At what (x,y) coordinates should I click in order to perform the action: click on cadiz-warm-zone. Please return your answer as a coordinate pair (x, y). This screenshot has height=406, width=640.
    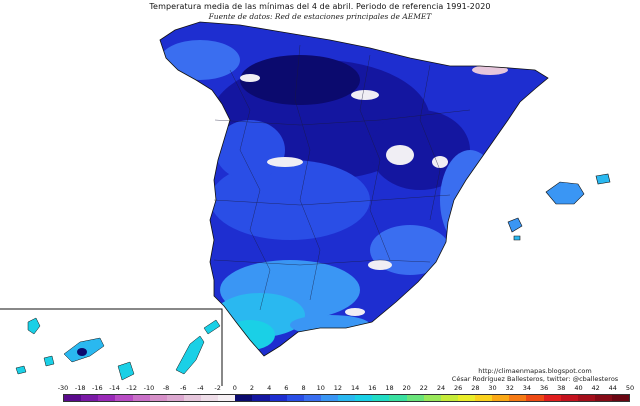
    Looking at the image, I should click on (250, 335).